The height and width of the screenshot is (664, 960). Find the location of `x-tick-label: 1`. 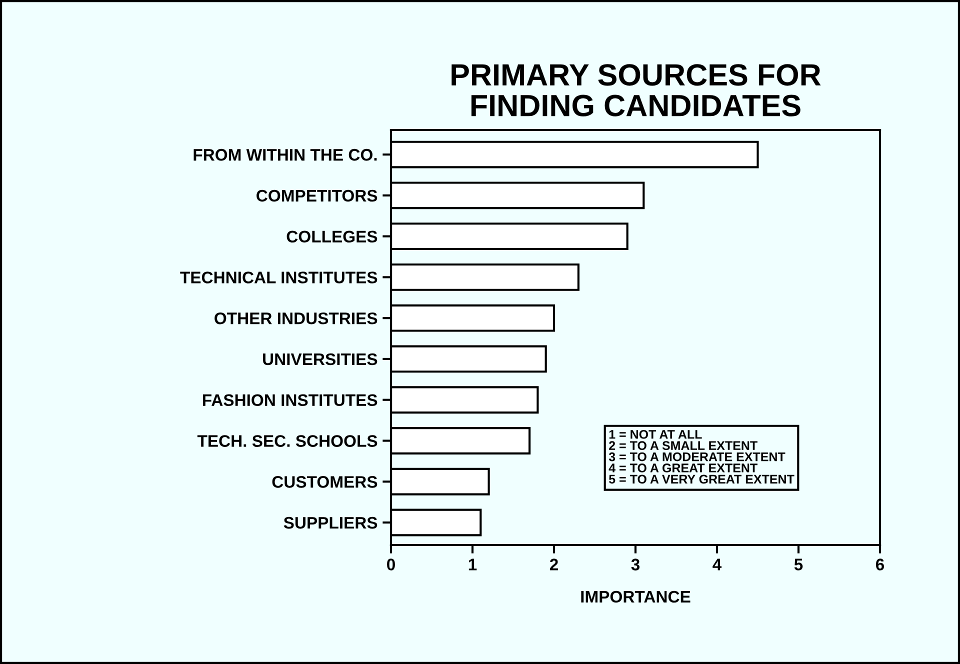

x-tick-label: 1 is located at coordinates (472, 564).